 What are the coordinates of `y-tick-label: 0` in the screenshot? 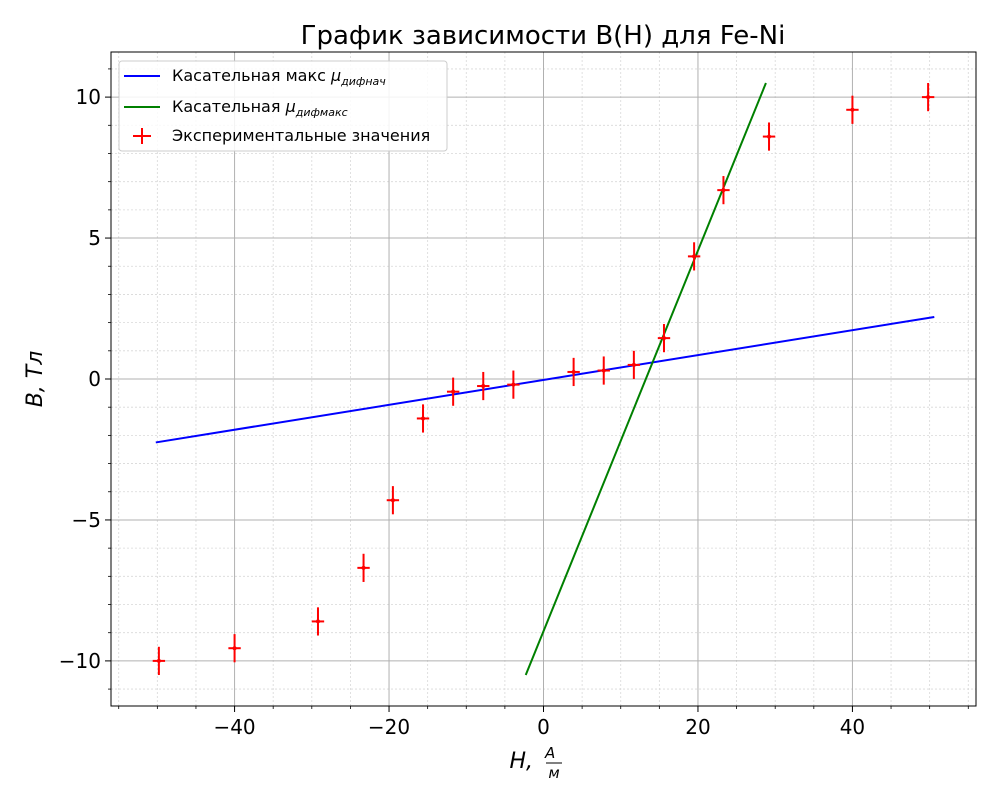 It's located at (94, 379).